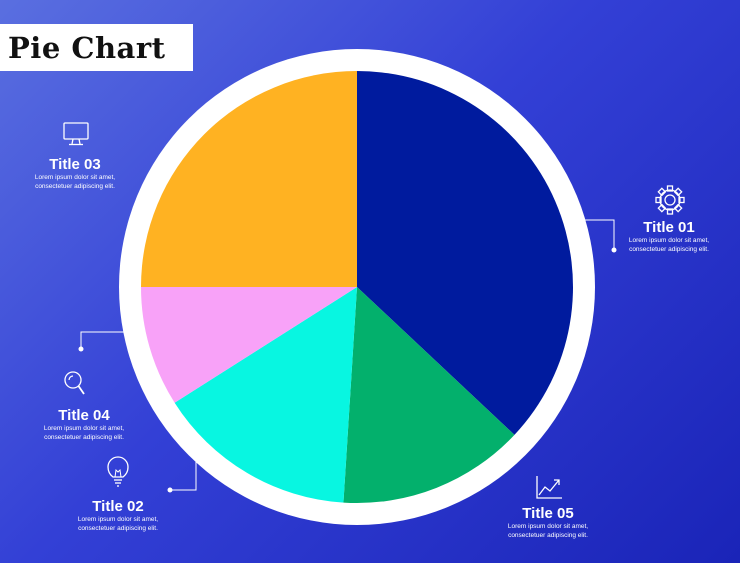 Image resolution: width=740 pixels, height=563 pixels. What do you see at coordinates (118, 471) in the screenshot?
I see `lightbulb-icon` at bounding box center [118, 471].